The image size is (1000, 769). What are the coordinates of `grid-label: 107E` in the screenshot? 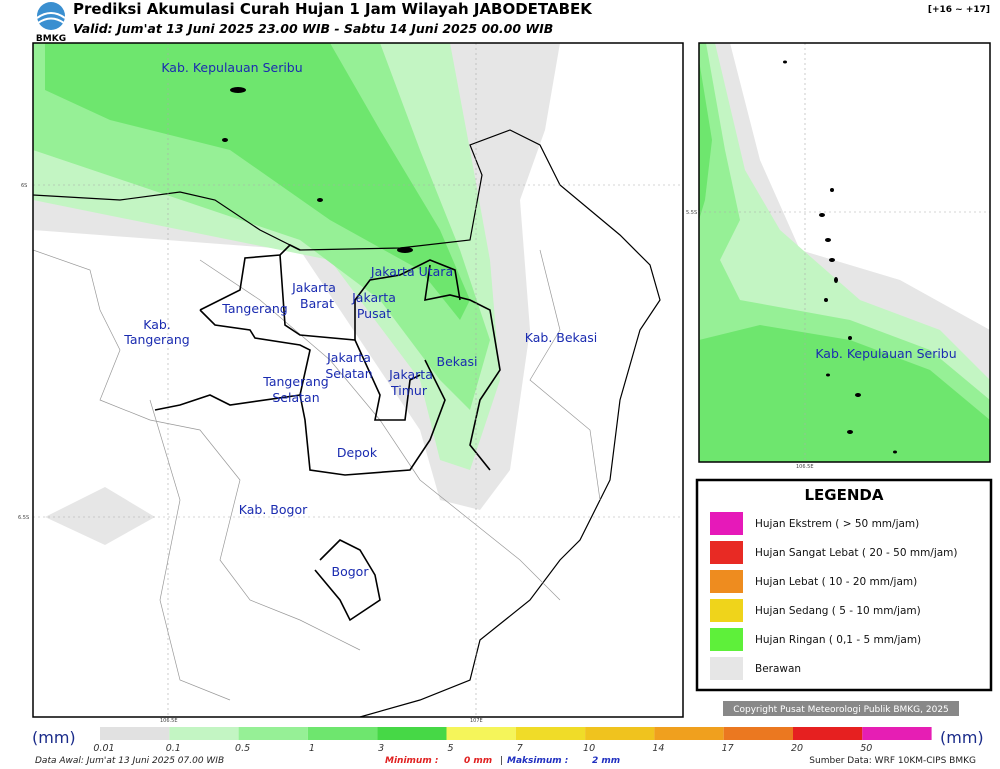 It's located at (476, 721).